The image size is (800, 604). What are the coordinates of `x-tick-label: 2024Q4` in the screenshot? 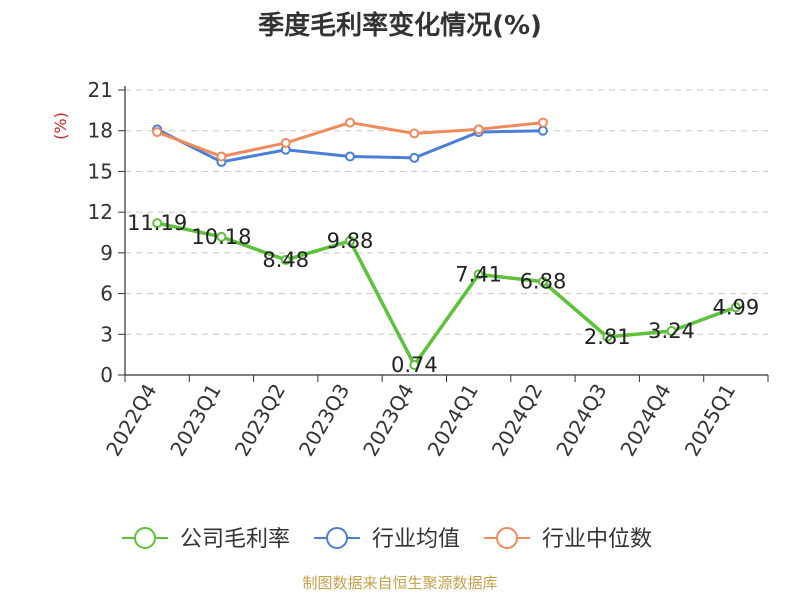 It's located at (645, 420).